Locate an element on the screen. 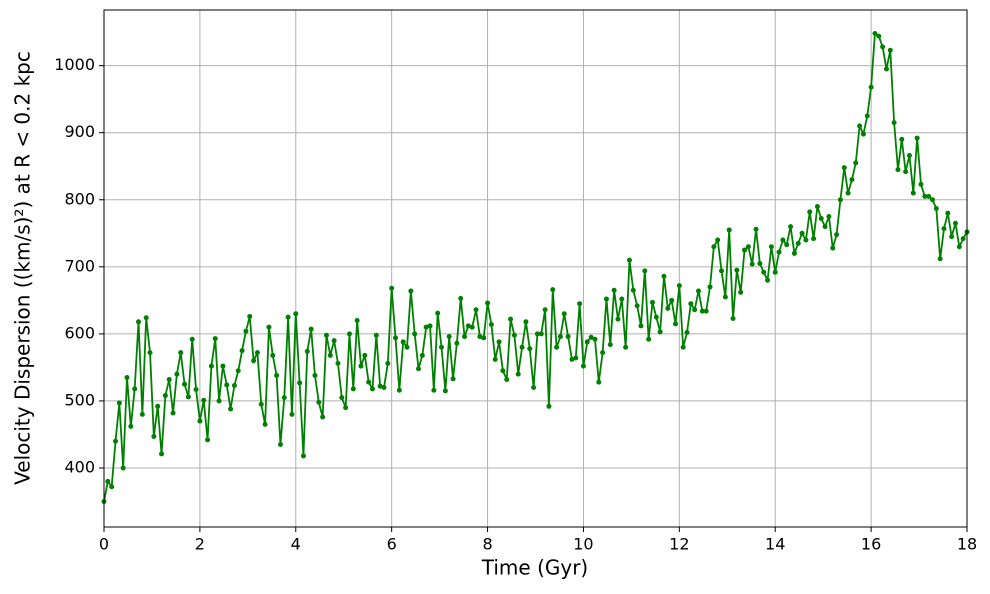  x-tick-label: 10 is located at coordinates (583, 544).